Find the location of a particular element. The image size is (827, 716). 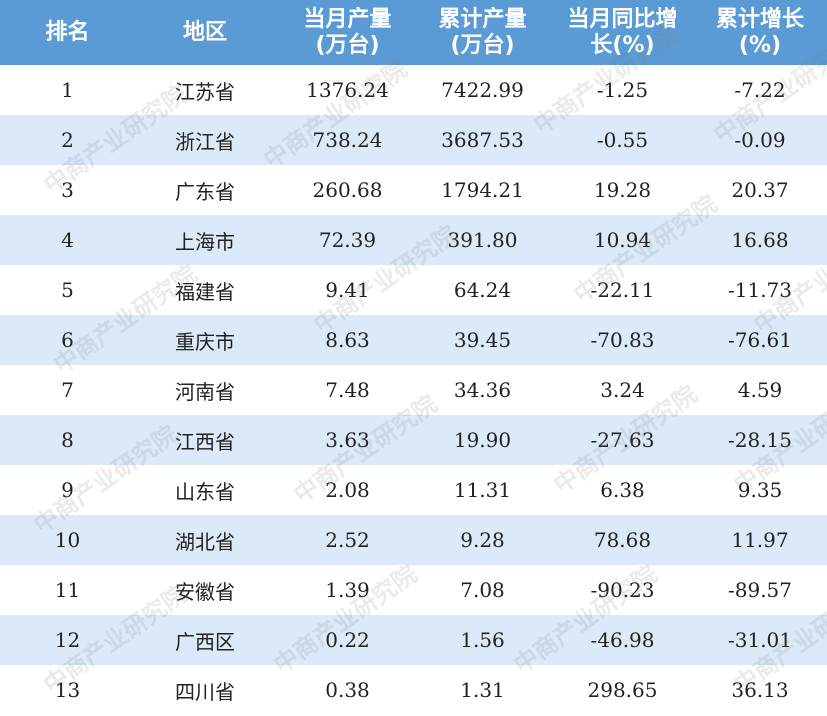

cumulative-output-cell: 11.31 is located at coordinates (482, 490).